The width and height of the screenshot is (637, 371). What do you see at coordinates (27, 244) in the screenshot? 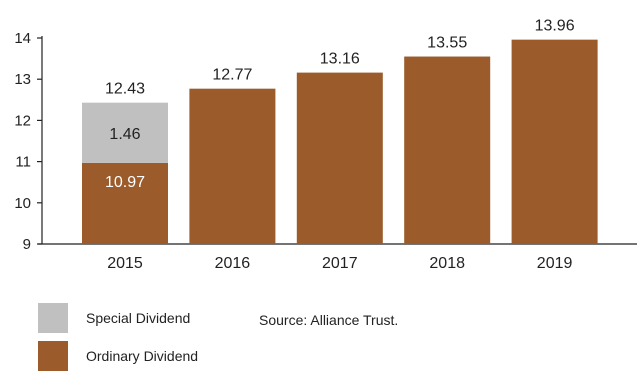
I see `y-tick-label: 9` at bounding box center [27, 244].